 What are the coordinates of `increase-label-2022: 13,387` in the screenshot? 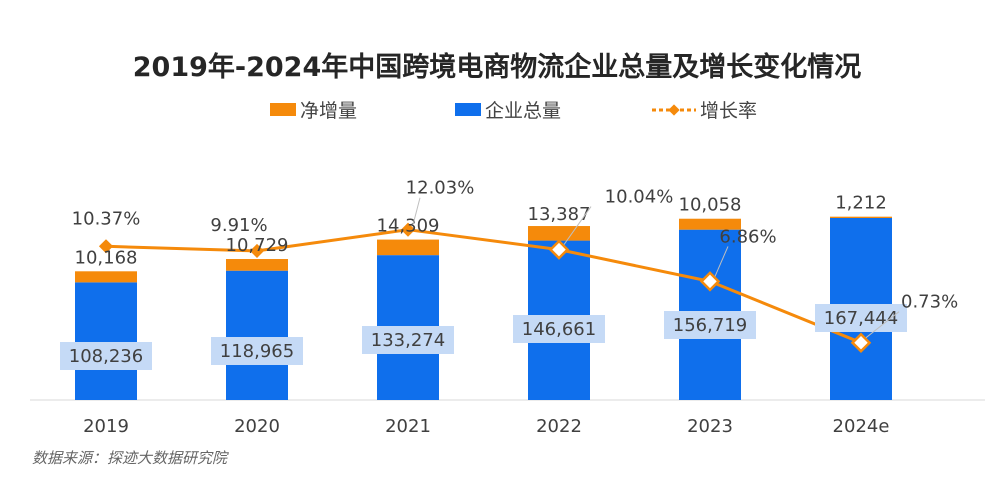 It's located at (559, 214).